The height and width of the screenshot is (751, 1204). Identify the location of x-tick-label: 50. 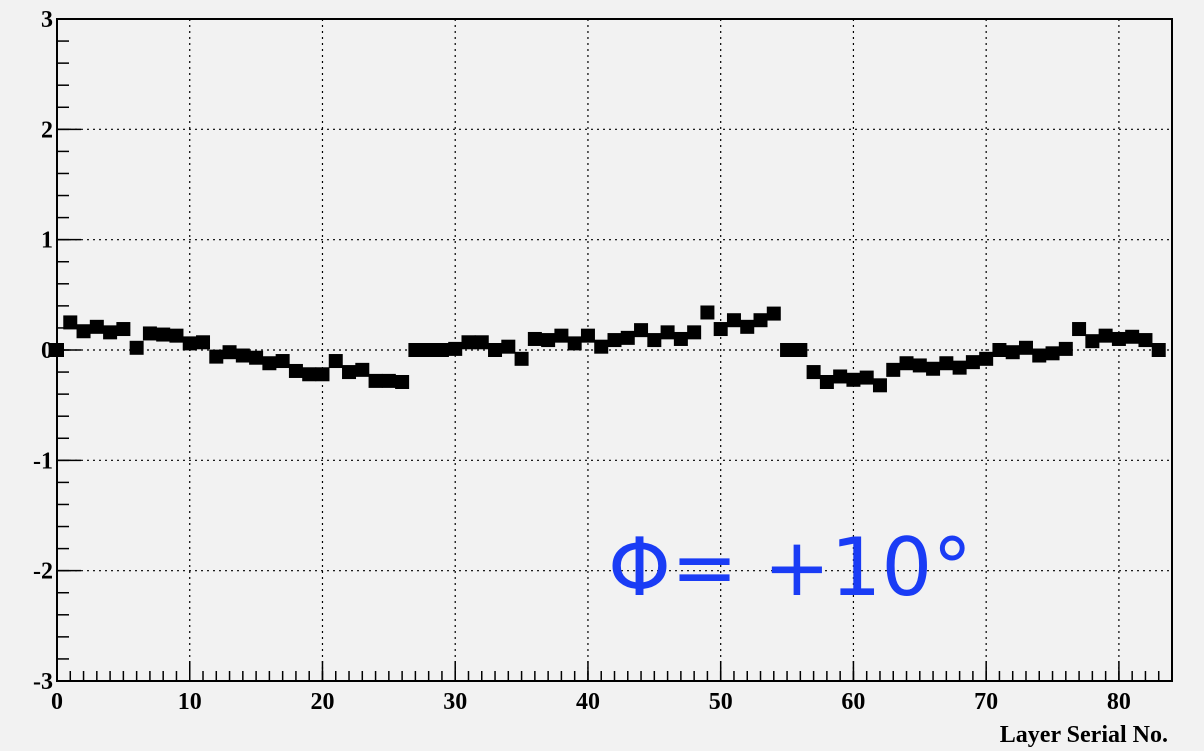
(721, 702).